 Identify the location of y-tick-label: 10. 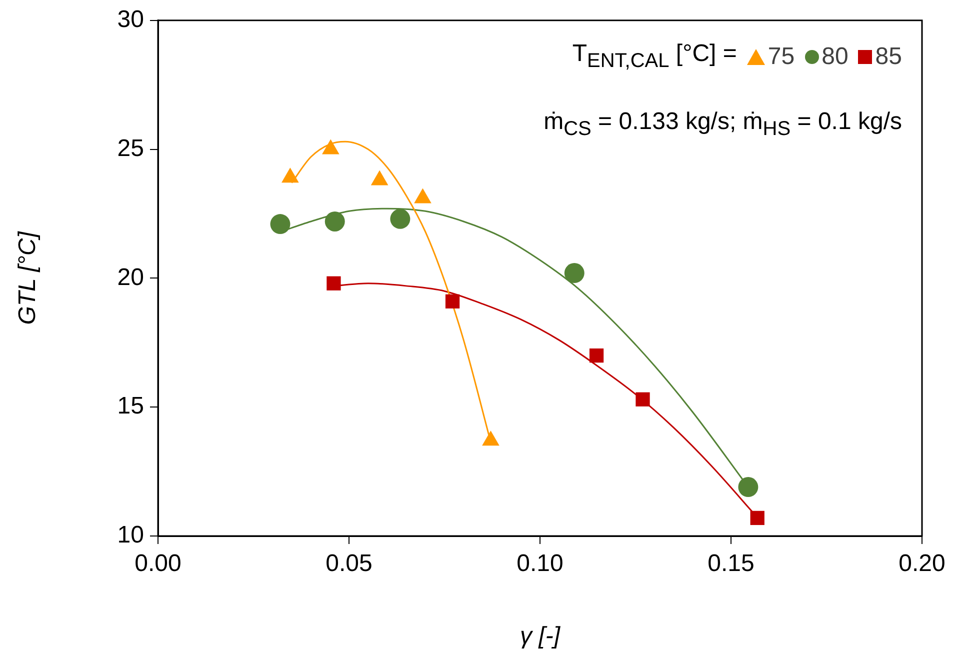
(130, 535).